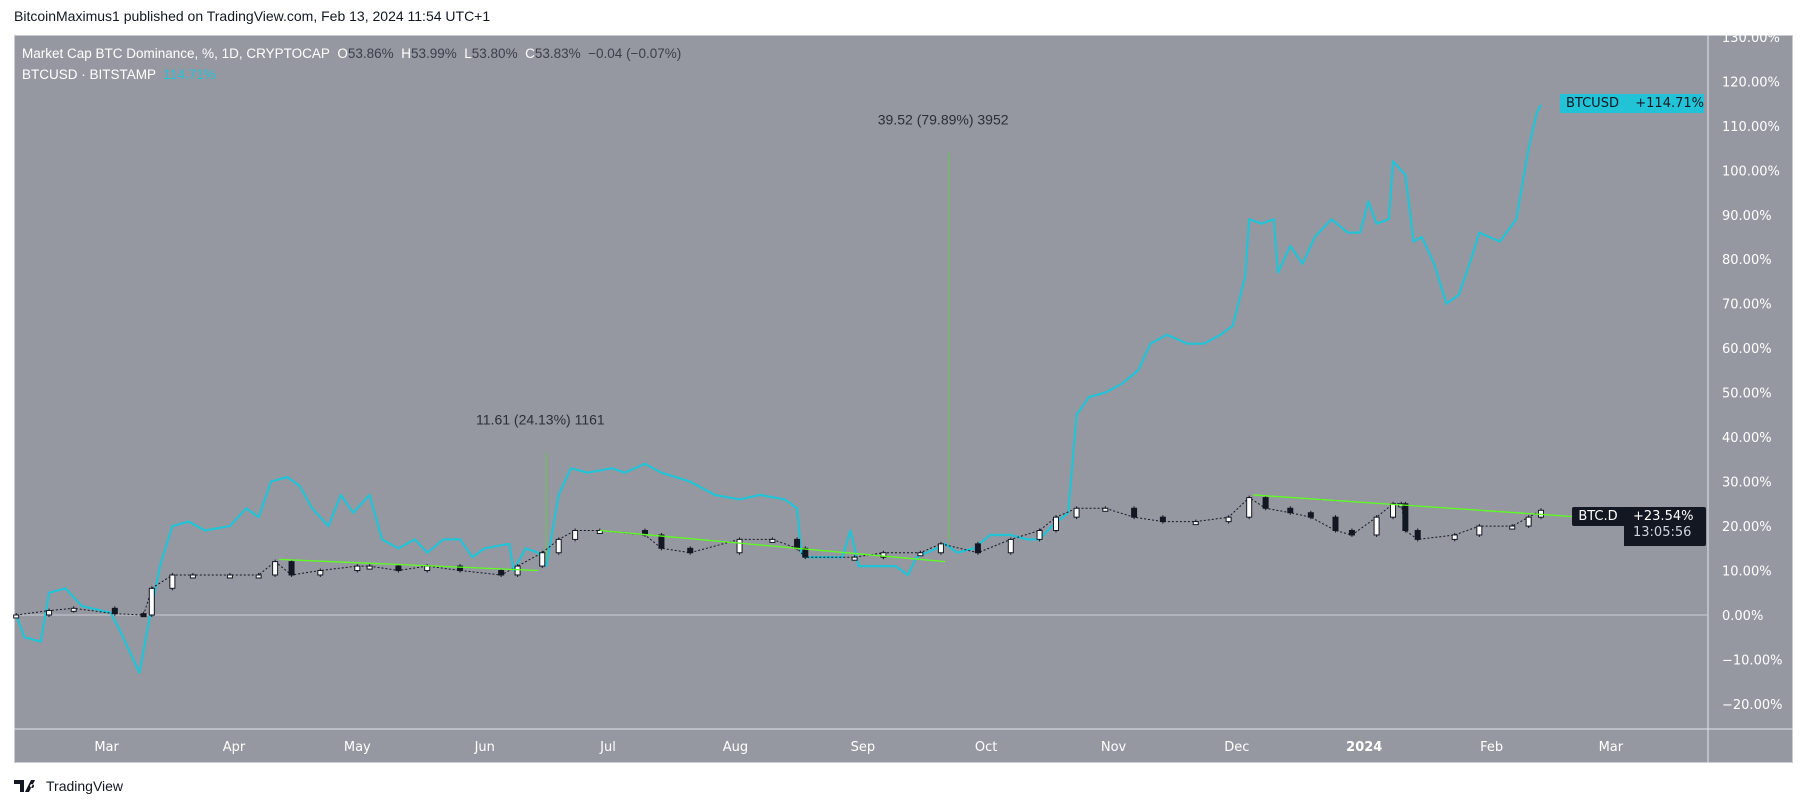 The height and width of the screenshot is (809, 1807). I want to click on y-tick-label: 110.00%, so click(1751, 127).